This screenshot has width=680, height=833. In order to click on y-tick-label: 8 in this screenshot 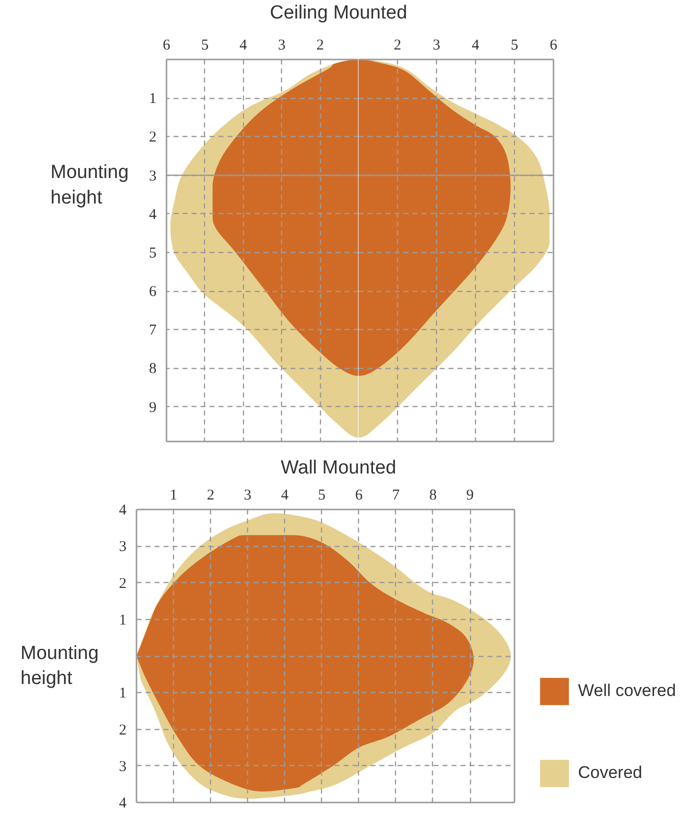, I will do `click(152, 369)`.